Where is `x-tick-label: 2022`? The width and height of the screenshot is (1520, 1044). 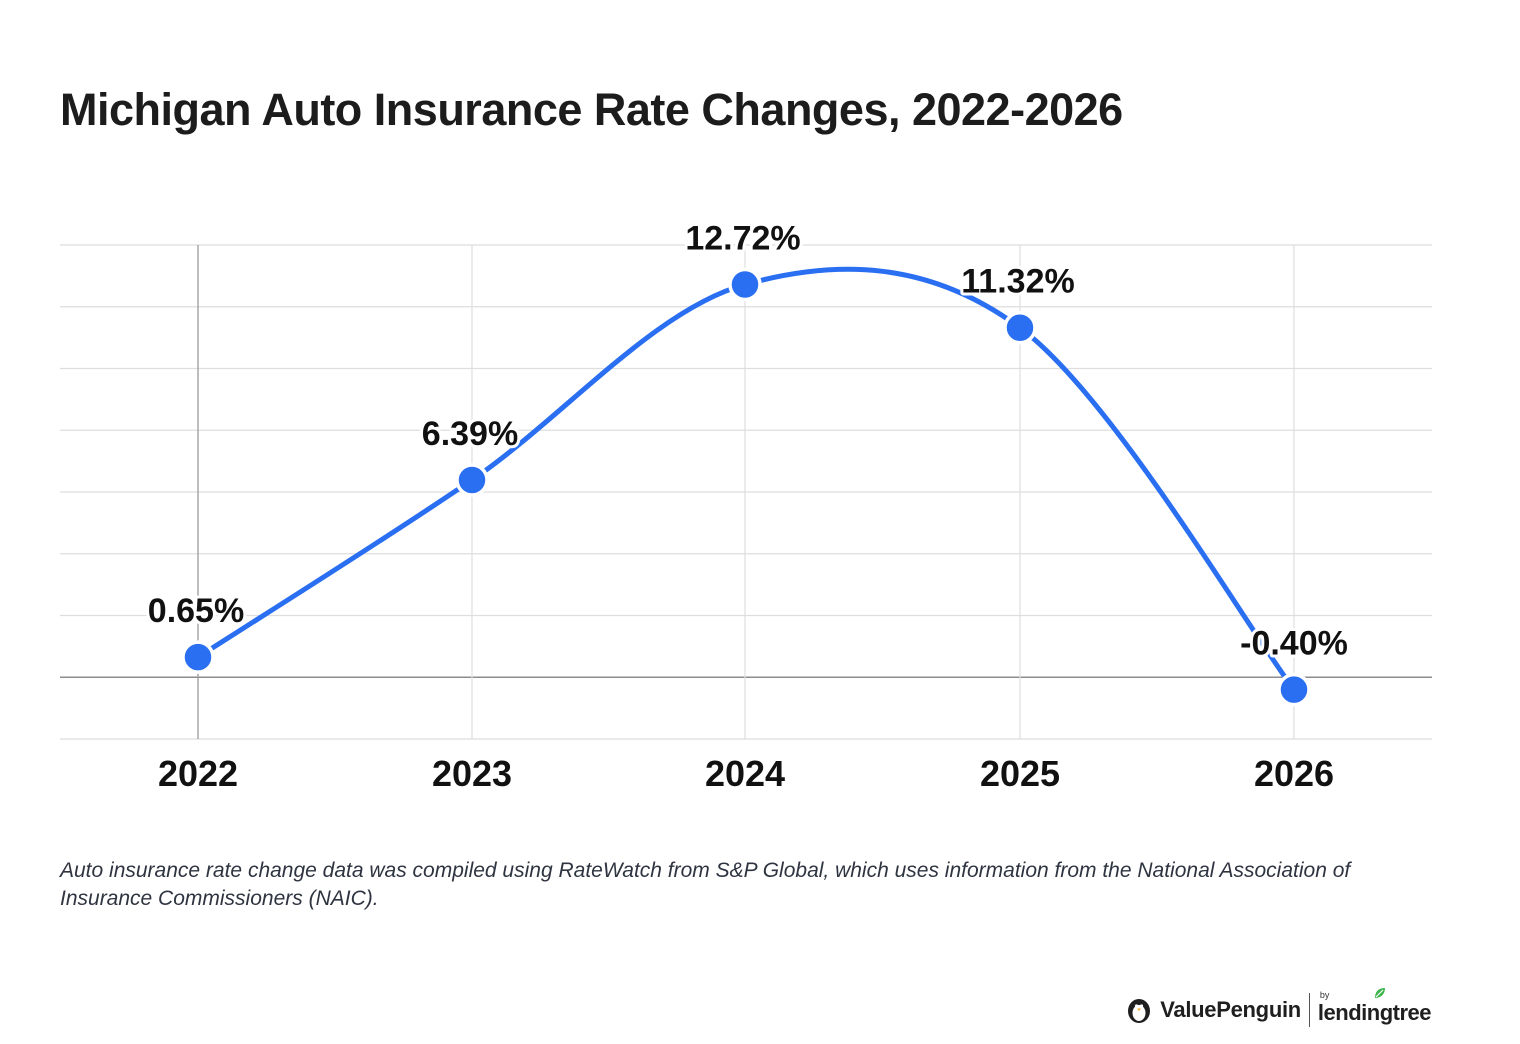 x-tick-label: 2022 is located at coordinates (198, 773).